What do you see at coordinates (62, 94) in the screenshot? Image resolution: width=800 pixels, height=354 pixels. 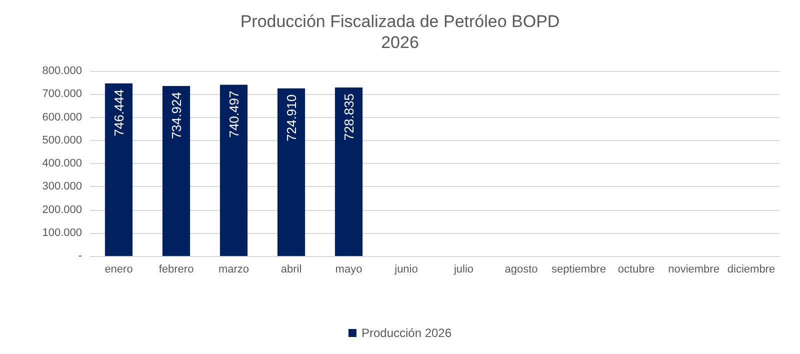 I see `y-tick-label: 700.000` at bounding box center [62, 94].